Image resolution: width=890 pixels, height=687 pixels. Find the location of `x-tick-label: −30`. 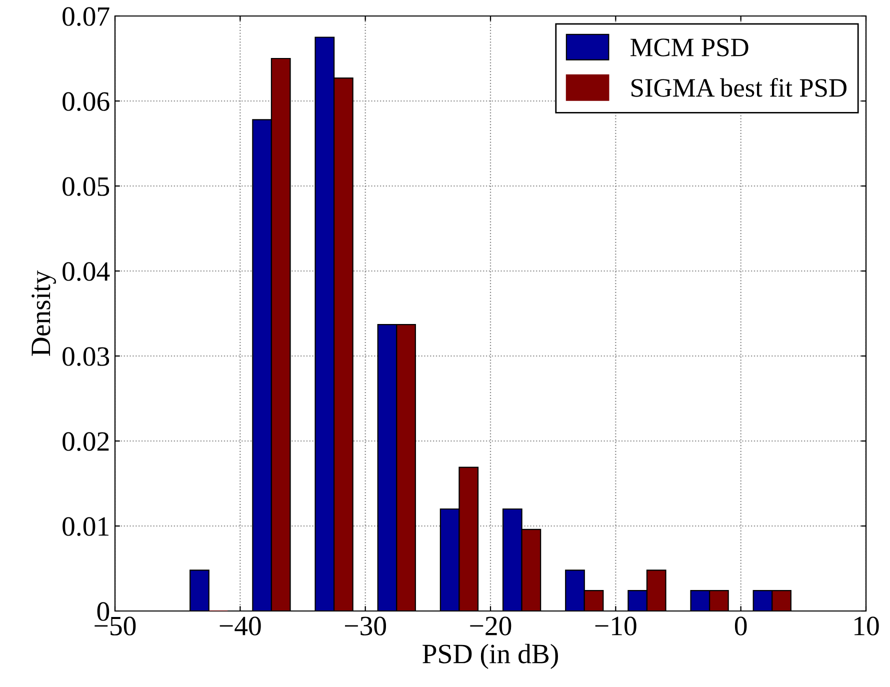

x-tick-label: −30 is located at coordinates (365, 626).